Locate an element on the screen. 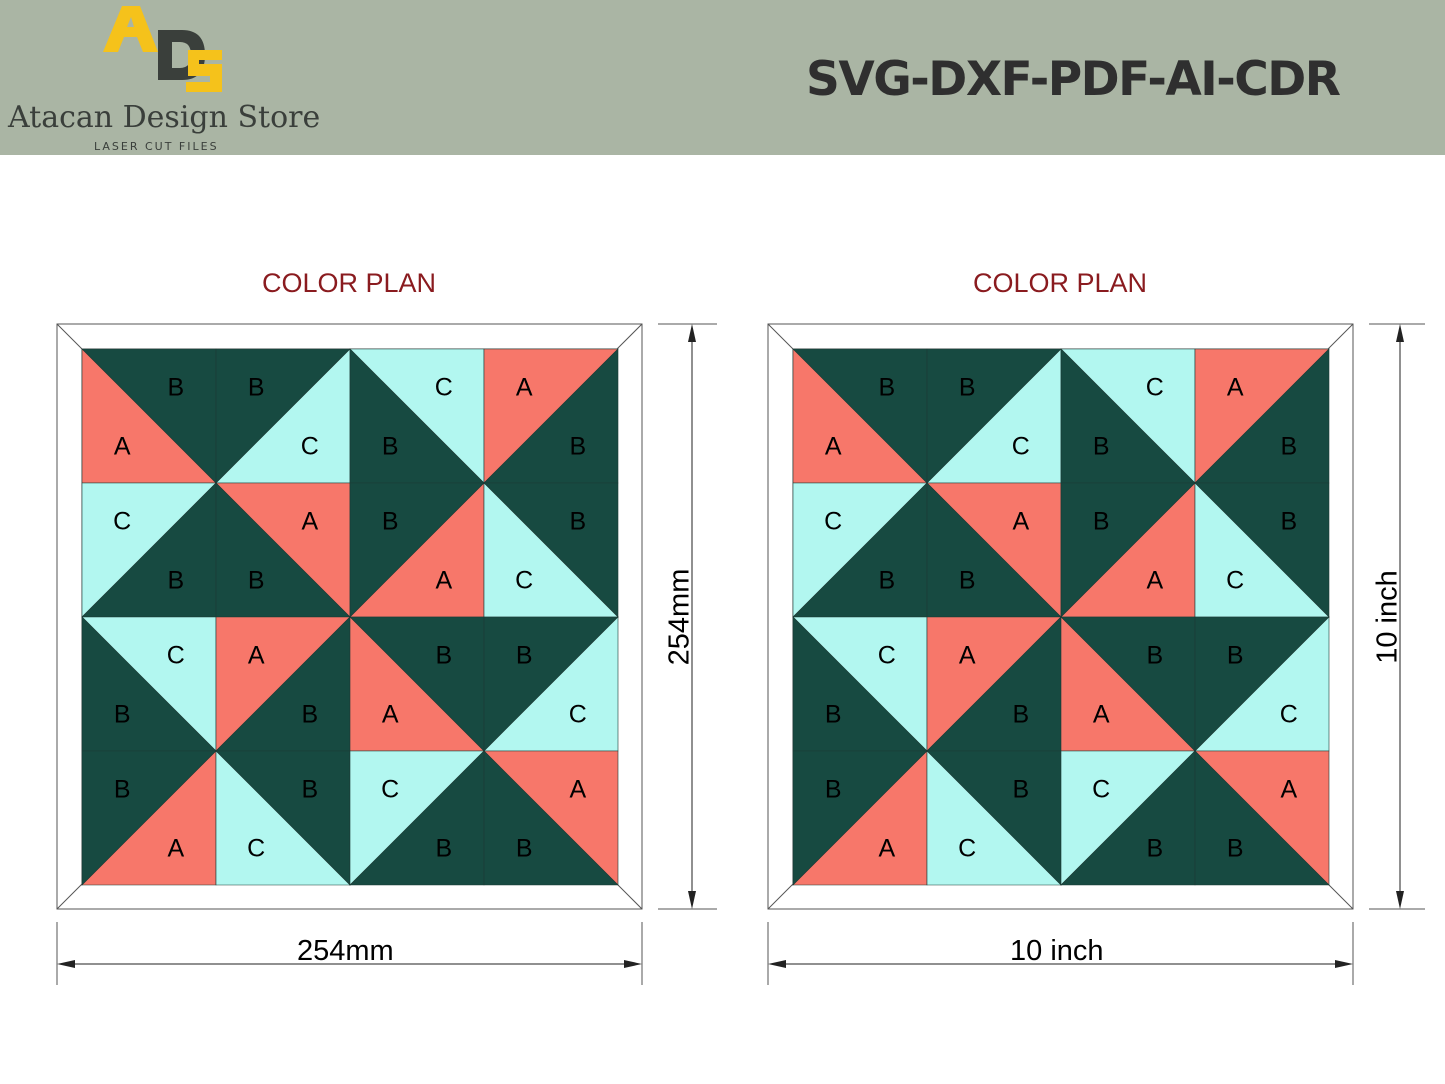 This screenshot has width=1445, height=1084. width-dimension-right: 10 inch is located at coordinates (1057, 951).